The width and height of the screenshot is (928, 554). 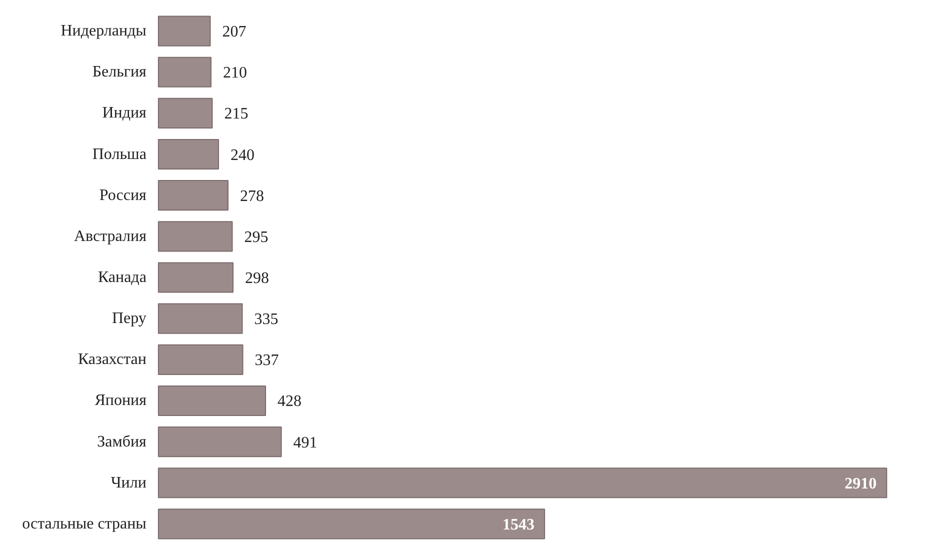 What do you see at coordinates (119, 154) in the screenshot?
I see `y-tick-label: Польша` at bounding box center [119, 154].